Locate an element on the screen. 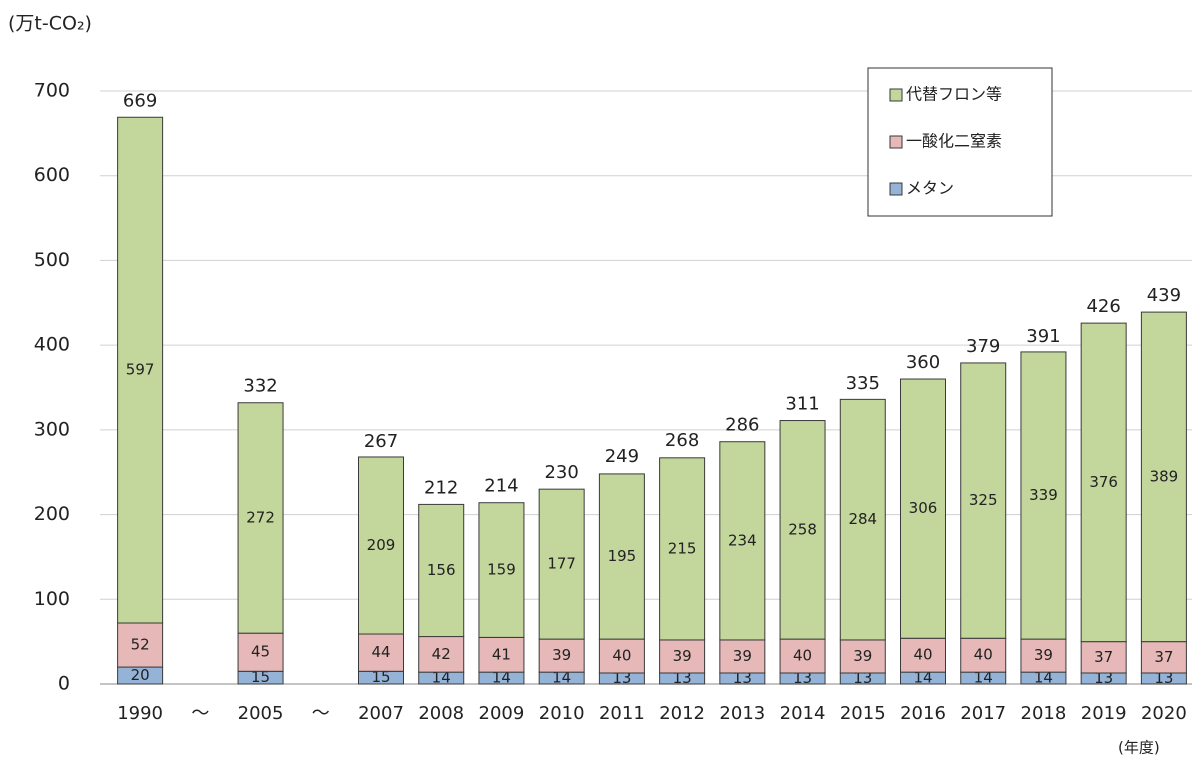  value-label: 389 is located at coordinates (1164, 476).